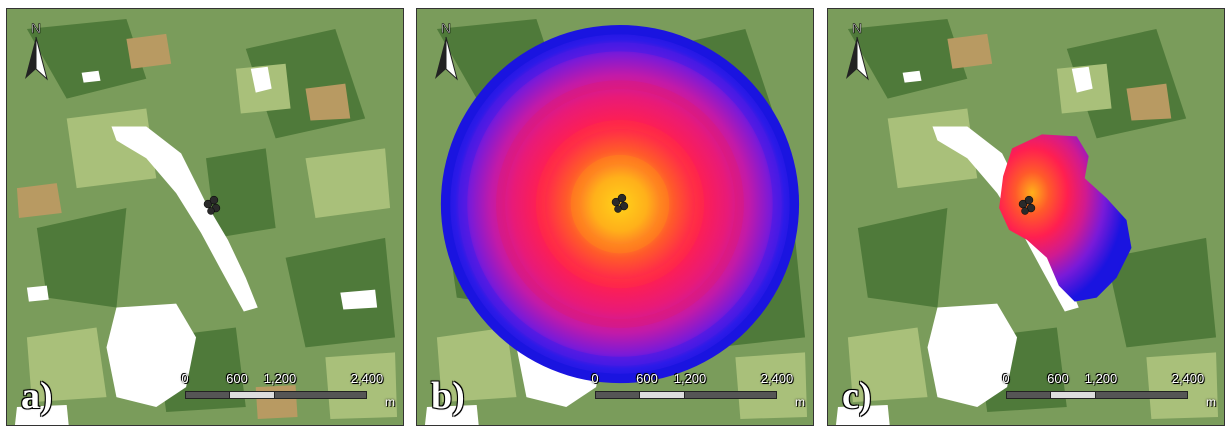 The image size is (1231, 433). Describe the element at coordinates (857, 396) in the screenshot. I see `panel-label-c: c)` at that location.